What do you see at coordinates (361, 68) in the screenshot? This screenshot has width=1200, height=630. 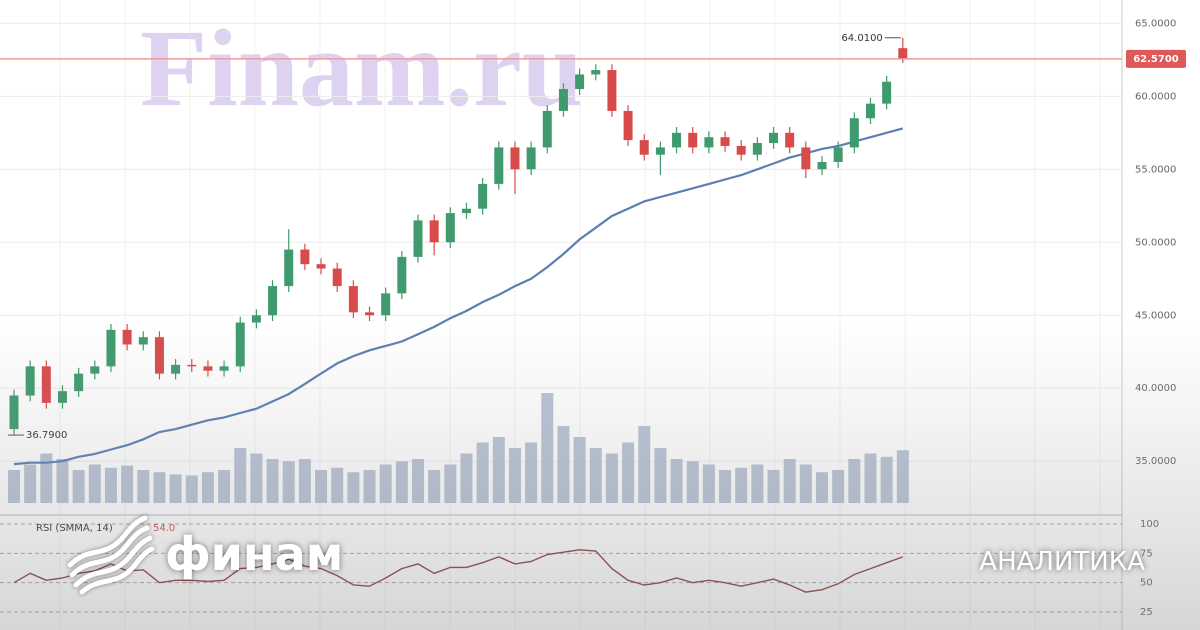 I see `watermark: Finam.ru` at bounding box center [361, 68].